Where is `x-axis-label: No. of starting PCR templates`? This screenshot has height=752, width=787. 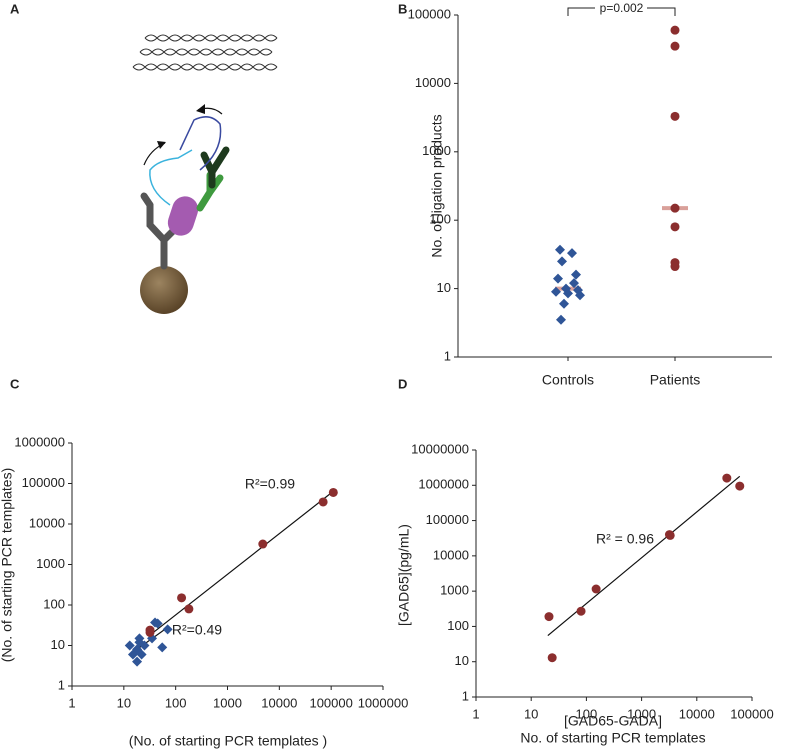
x-axis-label: No. of starting PCR templates is located at coordinates (612, 738).